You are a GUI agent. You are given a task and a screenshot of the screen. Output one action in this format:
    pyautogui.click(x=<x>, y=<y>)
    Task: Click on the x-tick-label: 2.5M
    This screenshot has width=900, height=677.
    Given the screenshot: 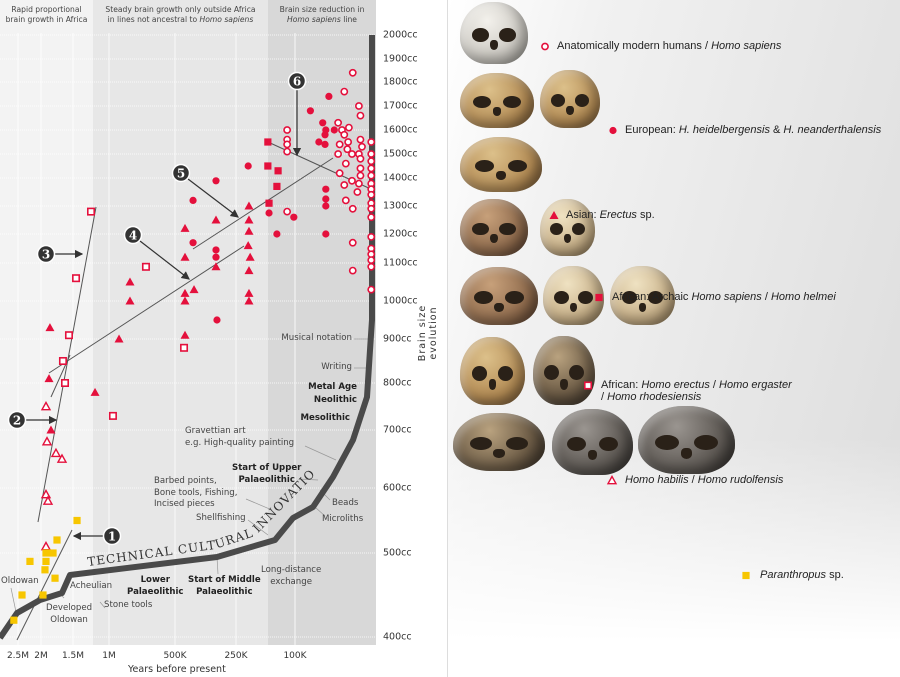 What is the action you would take?
    pyautogui.click(x=18, y=656)
    